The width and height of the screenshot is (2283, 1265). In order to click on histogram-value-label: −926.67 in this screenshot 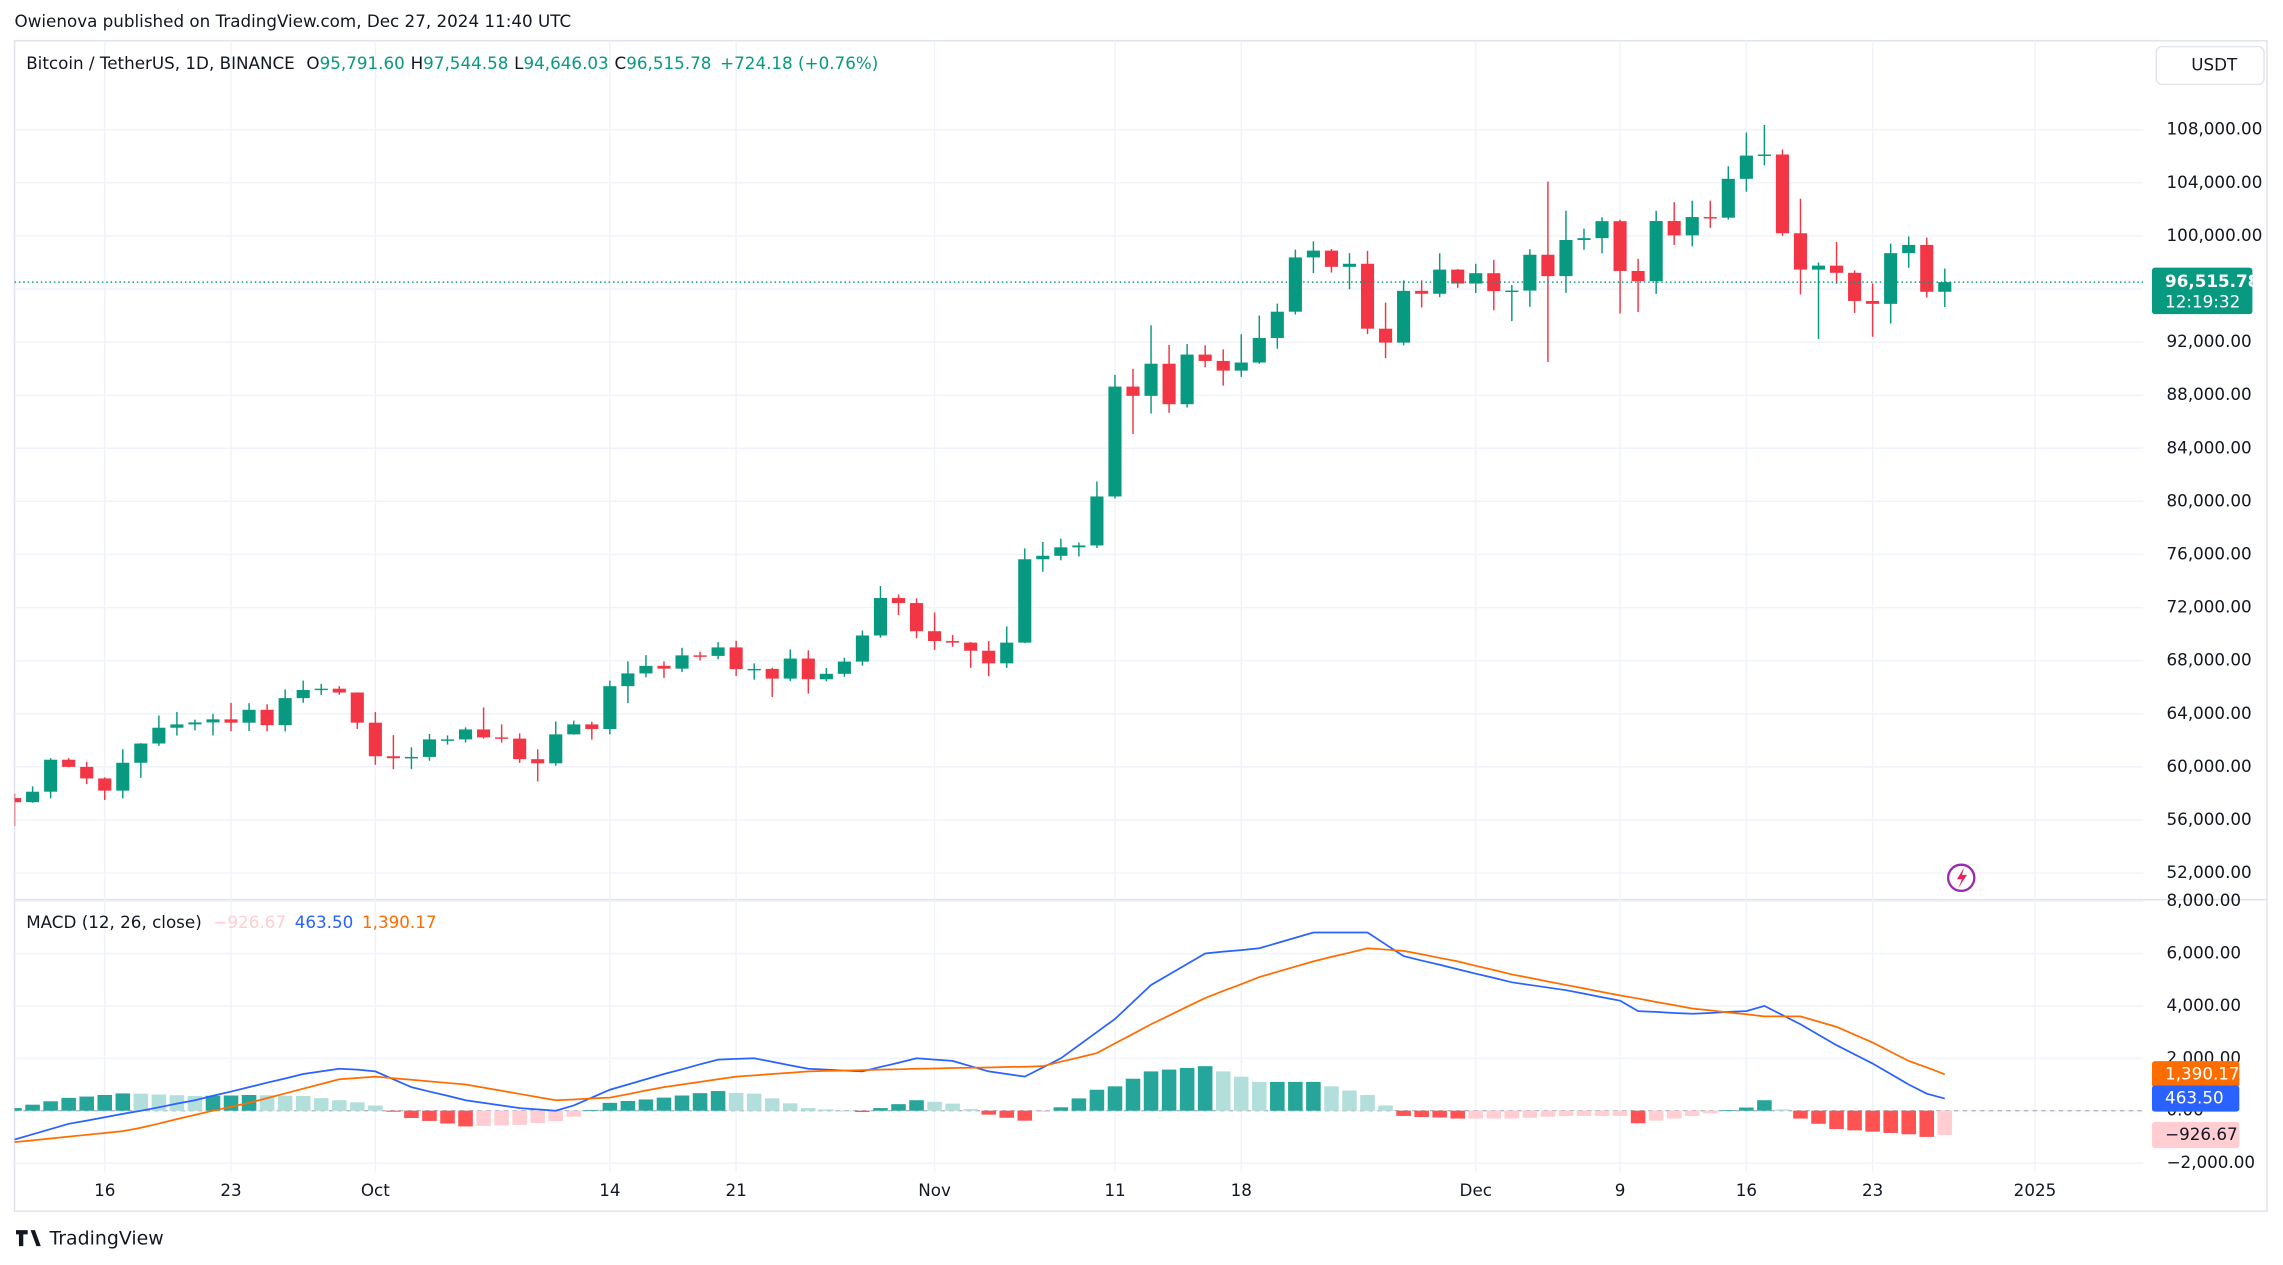, I will do `click(2201, 1134)`.